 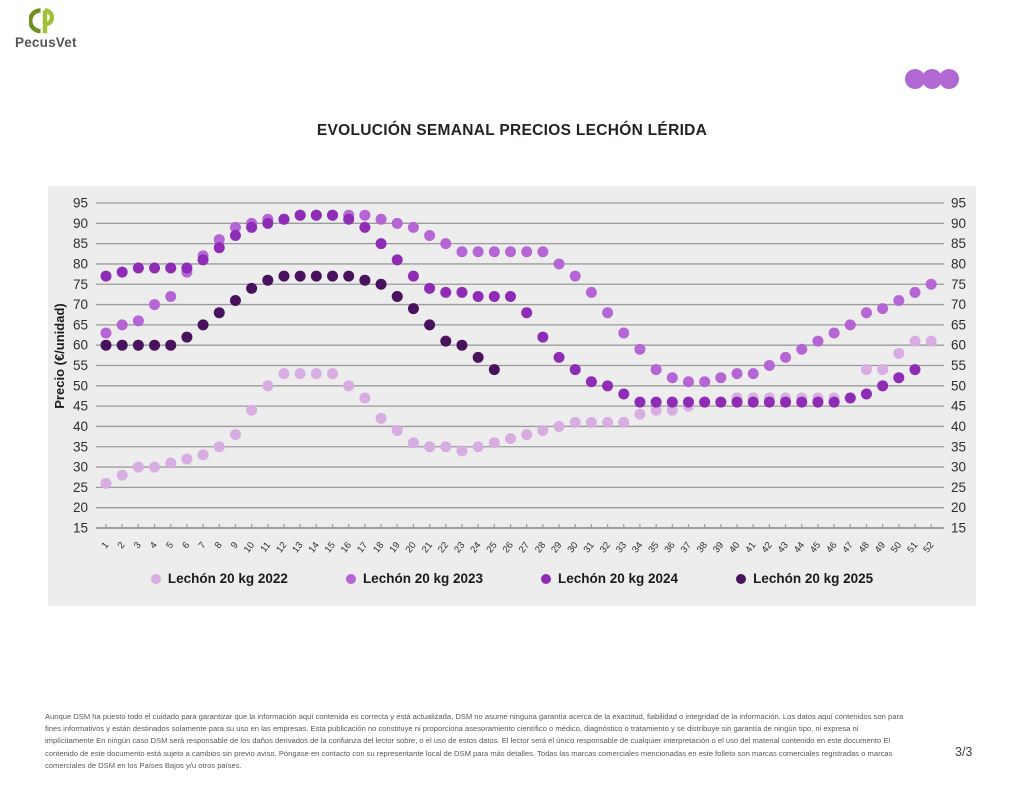 I want to click on svg-text: 16, so click(x=346, y=547).